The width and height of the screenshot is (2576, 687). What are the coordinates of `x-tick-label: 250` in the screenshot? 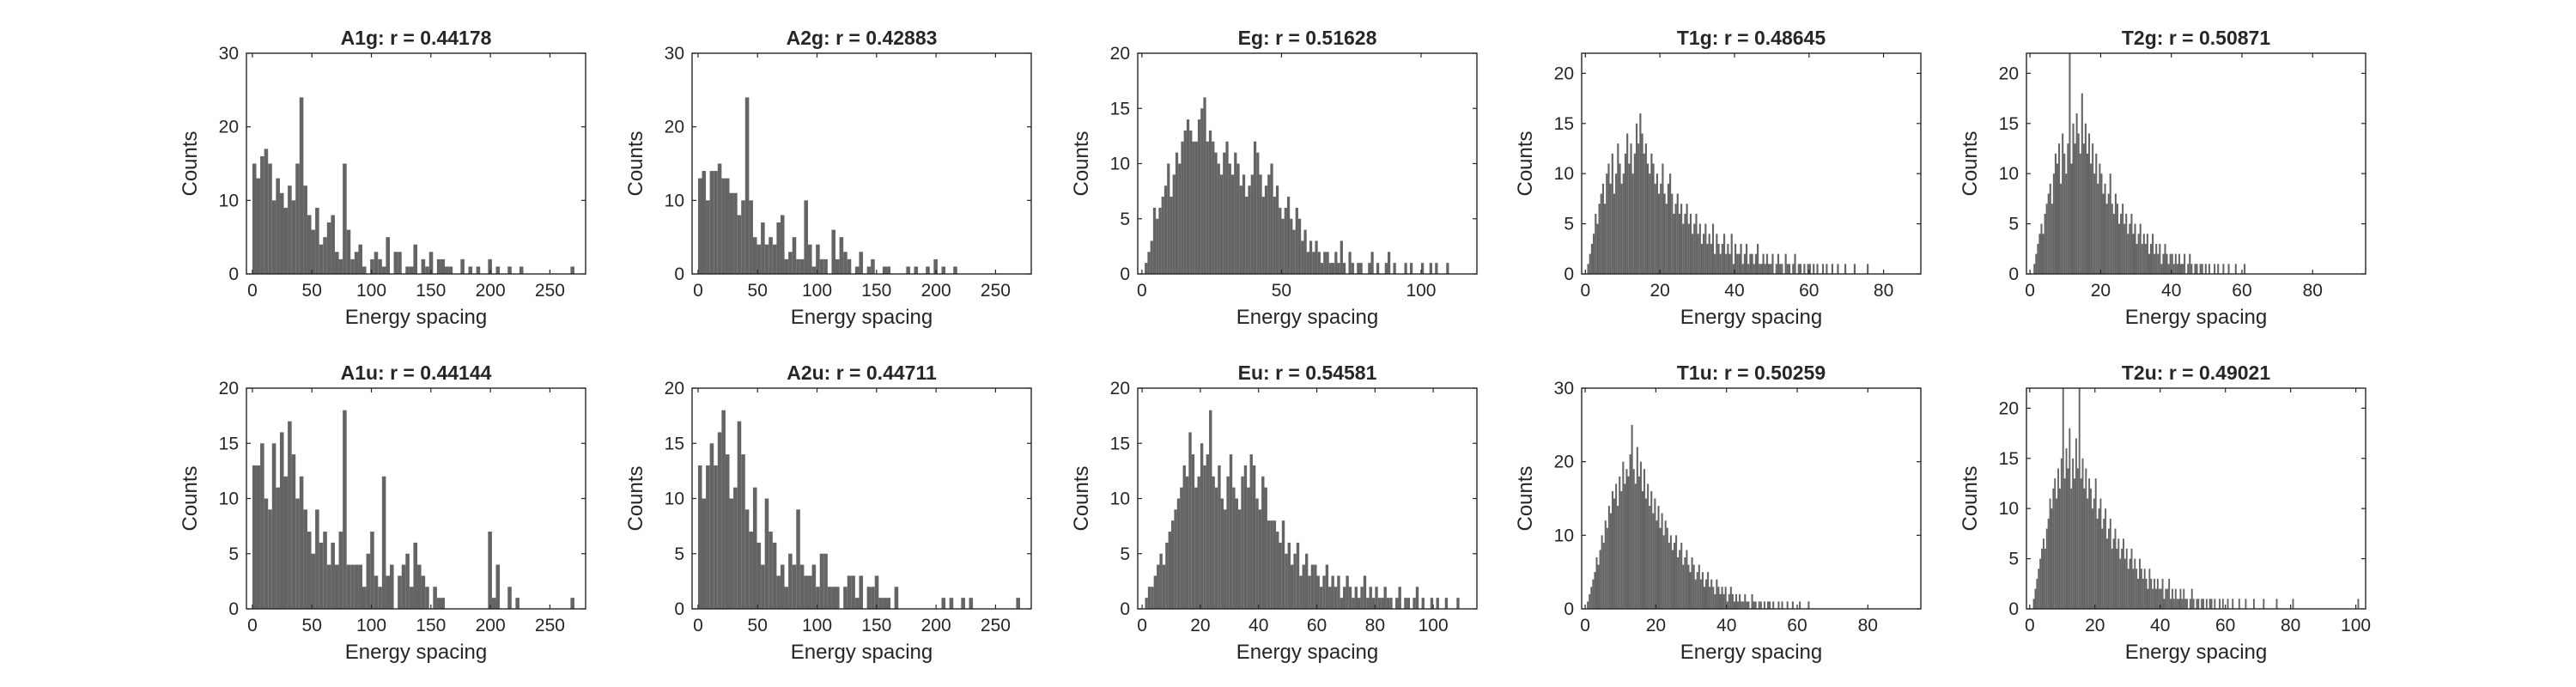 It's located at (550, 291).